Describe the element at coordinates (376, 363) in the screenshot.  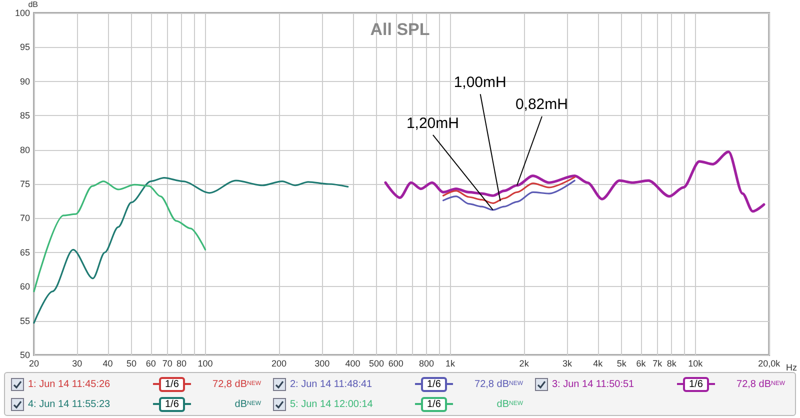
I see `x-tick-label: 500` at that location.